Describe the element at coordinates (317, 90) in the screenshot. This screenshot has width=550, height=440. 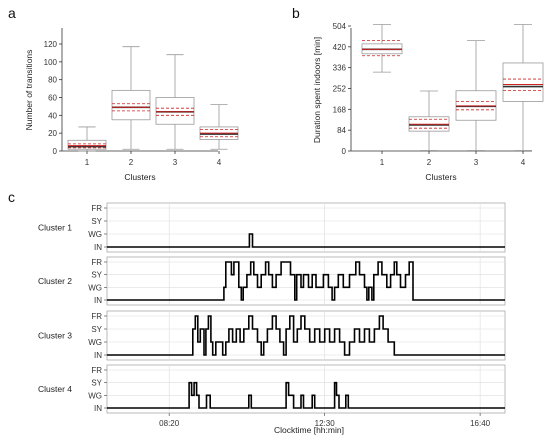
I see `y-axis-title-b: Duration spent indoors [min]` at that location.